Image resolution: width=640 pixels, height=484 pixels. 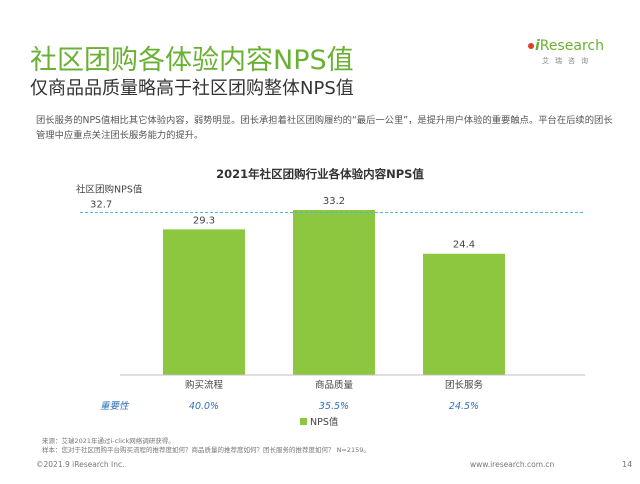 What do you see at coordinates (320, 174) in the screenshot?
I see `chart-title: 2021年社区团购行业各体验内容NPS值` at bounding box center [320, 174].